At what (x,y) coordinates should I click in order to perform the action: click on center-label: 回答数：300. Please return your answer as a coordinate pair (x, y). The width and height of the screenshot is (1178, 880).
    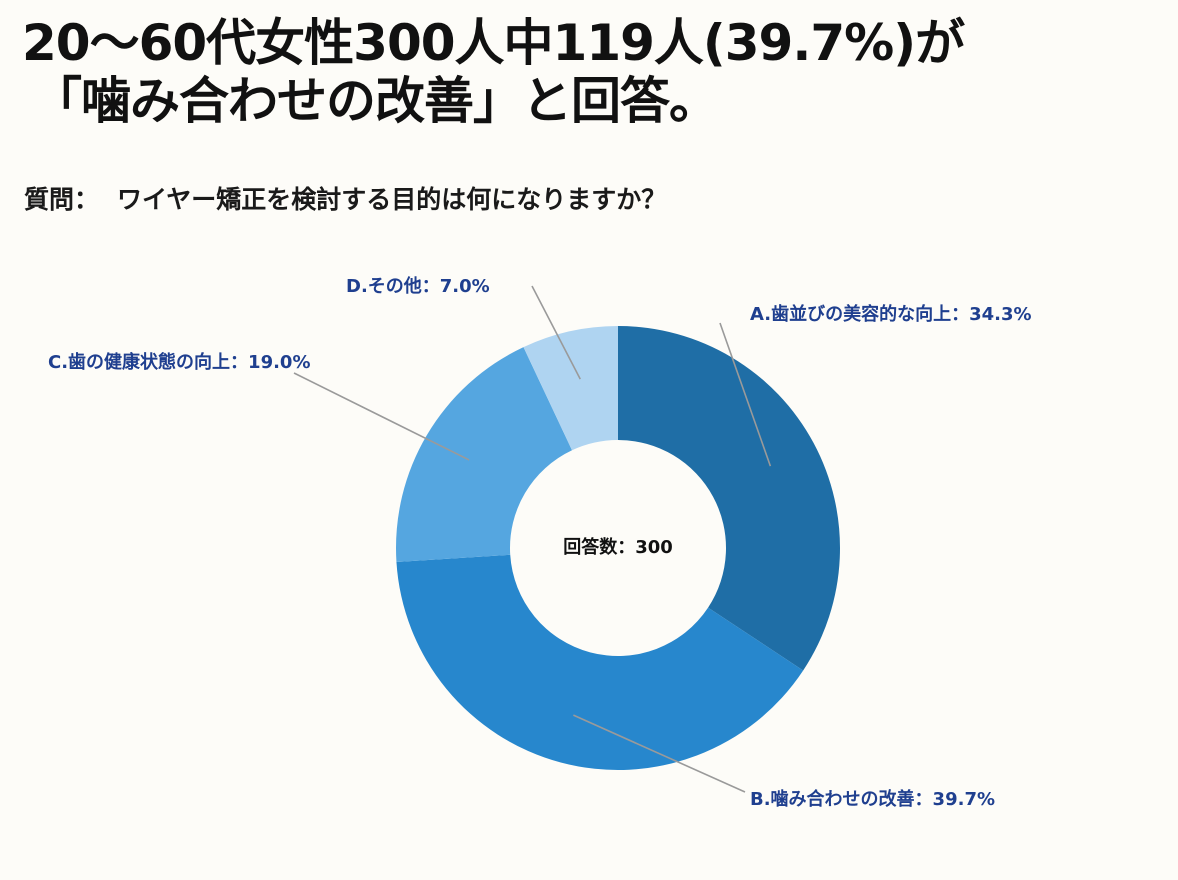
    Looking at the image, I should click on (618, 547).